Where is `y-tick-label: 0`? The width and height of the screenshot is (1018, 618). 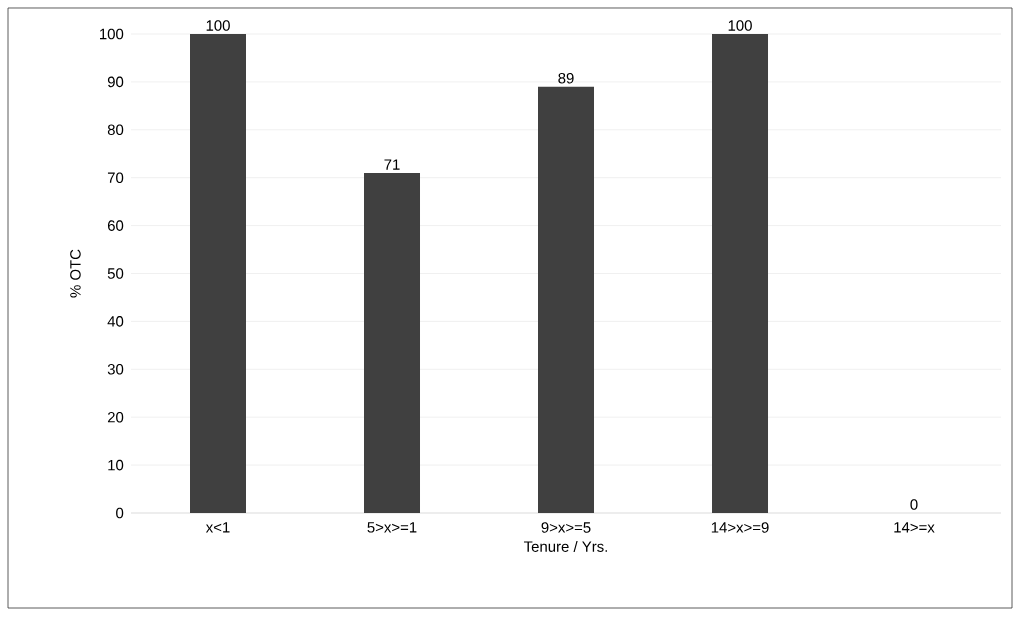 y-tick-label: 0 is located at coordinates (120, 513).